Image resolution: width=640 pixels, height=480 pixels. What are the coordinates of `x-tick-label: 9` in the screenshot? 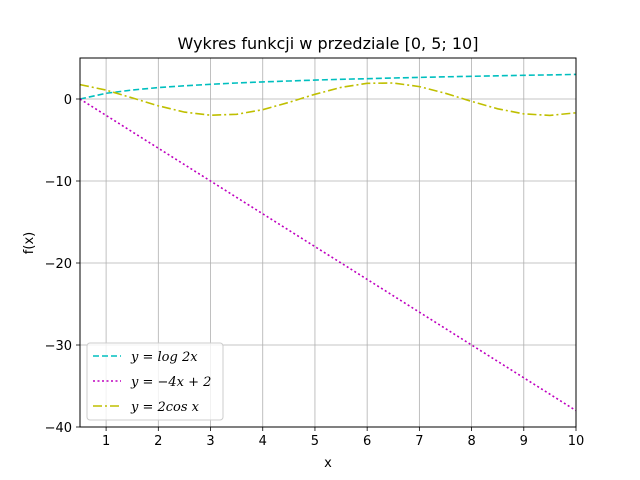 It's located at (524, 441).